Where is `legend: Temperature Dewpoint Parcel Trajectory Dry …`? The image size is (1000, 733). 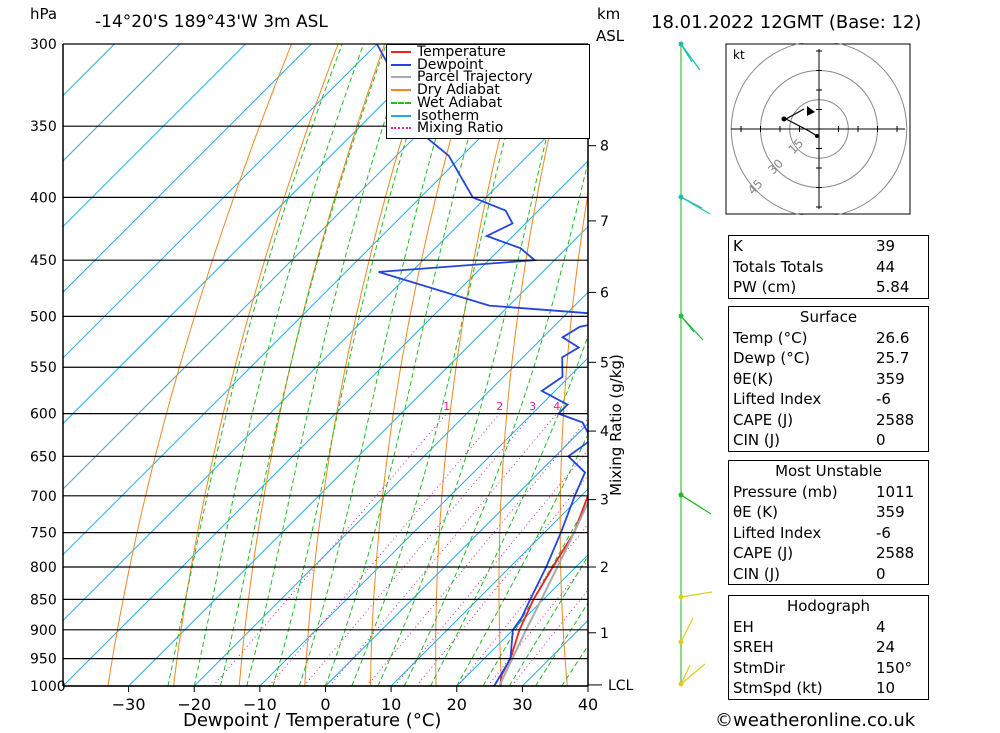
legend: Temperature Dewpoint Parcel Trajectory Dry … is located at coordinates (488, 91).